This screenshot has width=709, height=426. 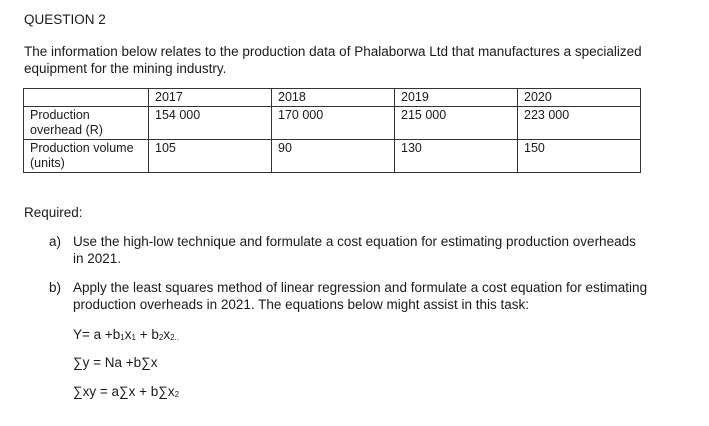 I want to click on table-cell: 170 000, so click(x=333, y=123).